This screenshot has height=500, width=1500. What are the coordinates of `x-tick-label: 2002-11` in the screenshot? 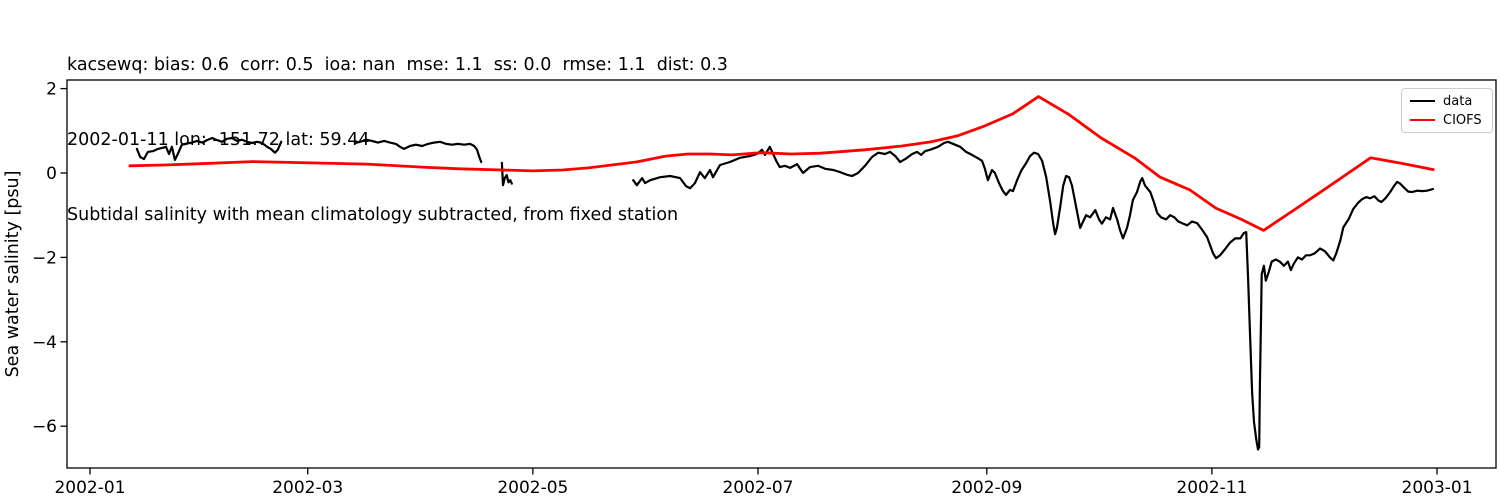 It's located at (1211, 488).